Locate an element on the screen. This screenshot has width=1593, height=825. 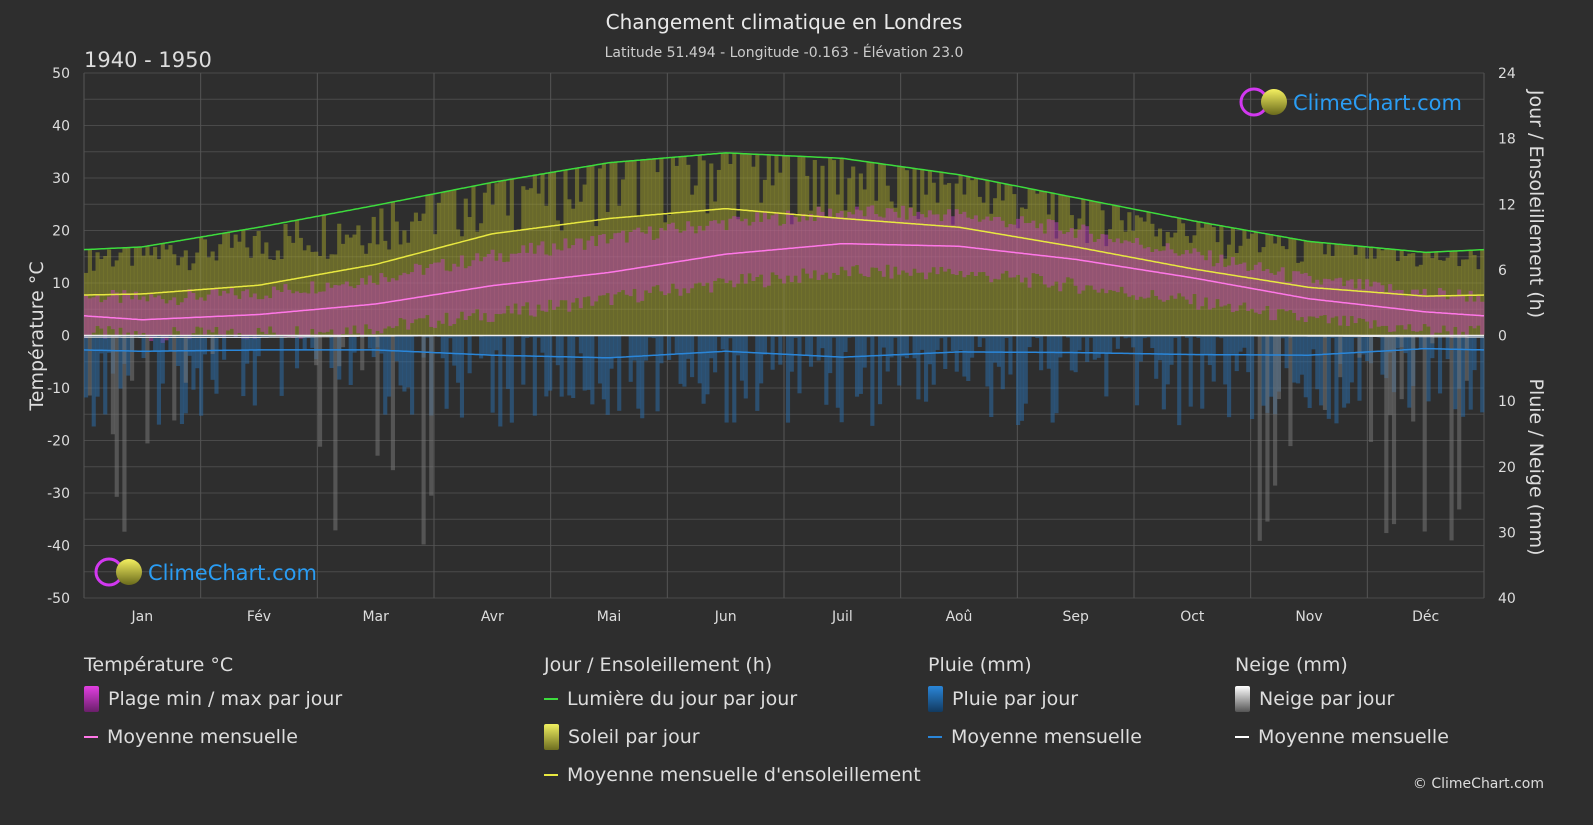
rain-mean-line is located at coordinates (783, 353).